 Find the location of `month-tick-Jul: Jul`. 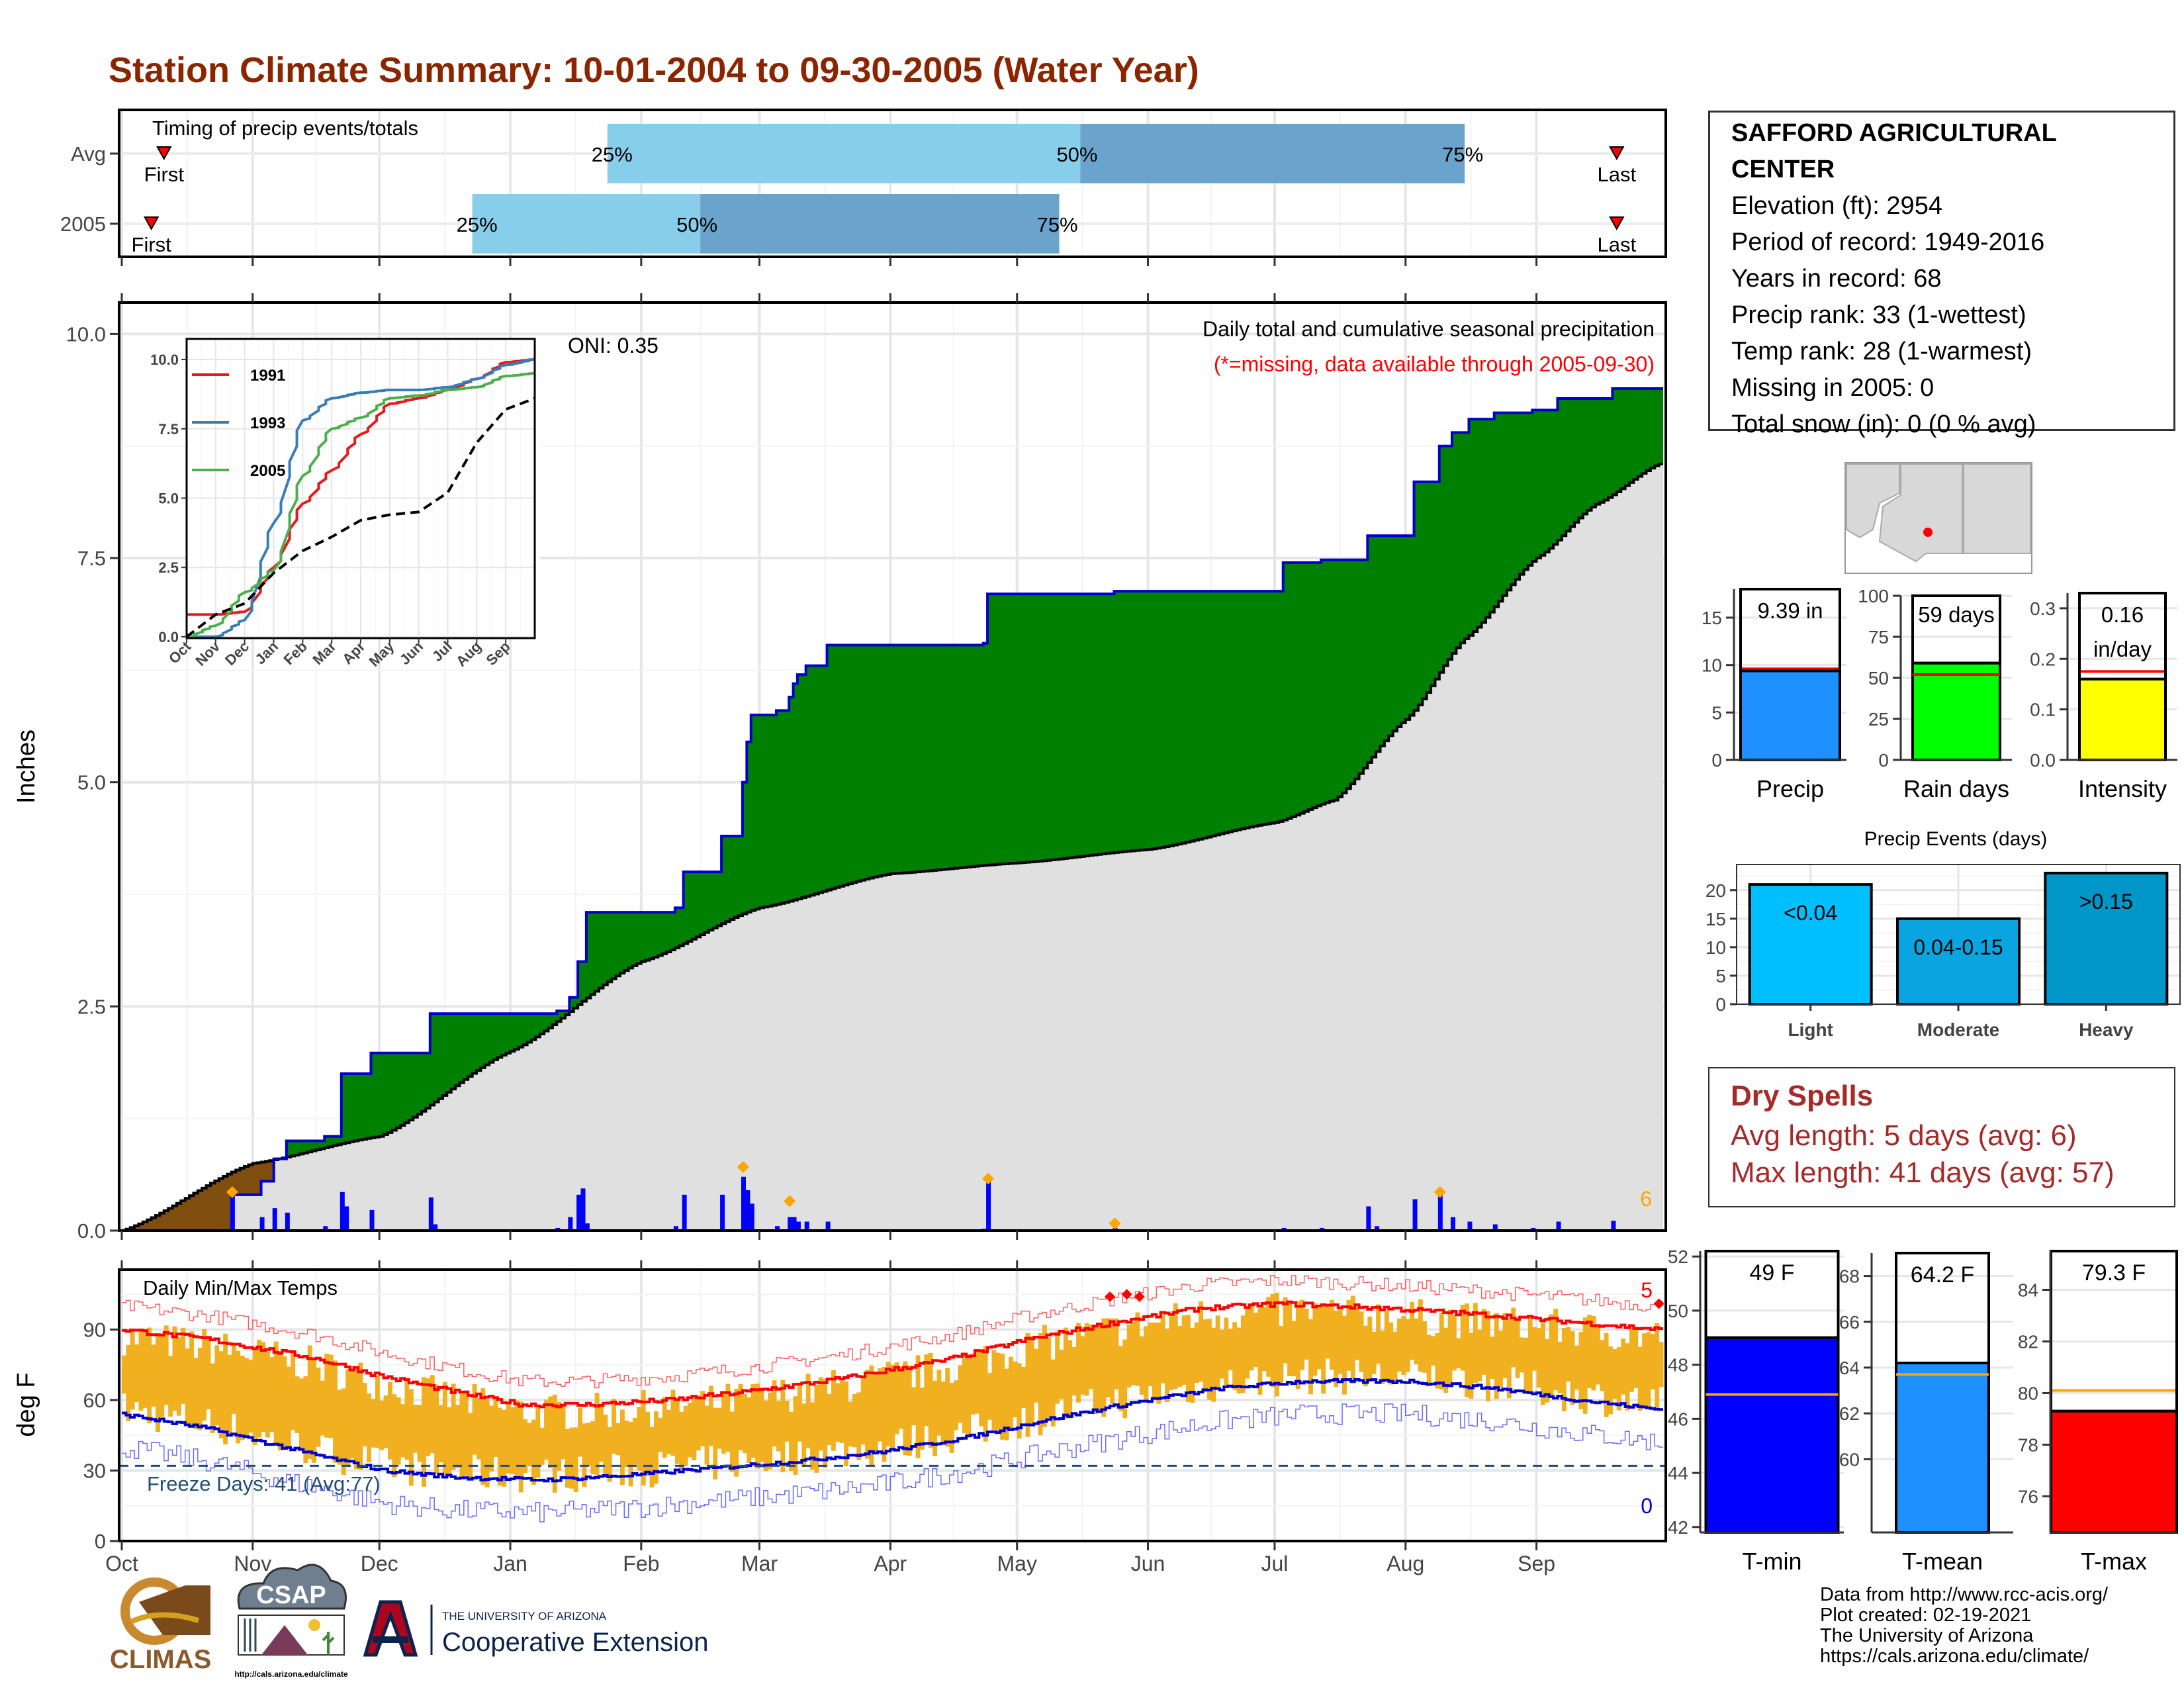

month-tick-Jul: Jul is located at coordinates (1275, 1563).